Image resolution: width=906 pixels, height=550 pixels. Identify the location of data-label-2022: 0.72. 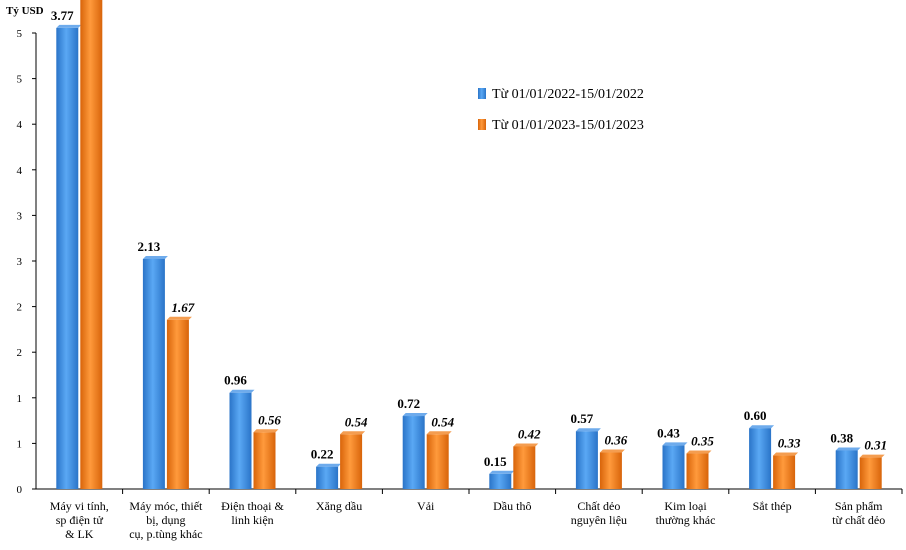
(408, 403).